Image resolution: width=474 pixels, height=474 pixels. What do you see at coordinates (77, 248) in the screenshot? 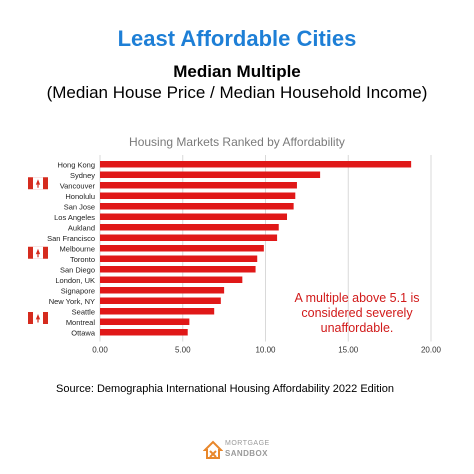
I see `category-label: Melbourne` at bounding box center [77, 248].